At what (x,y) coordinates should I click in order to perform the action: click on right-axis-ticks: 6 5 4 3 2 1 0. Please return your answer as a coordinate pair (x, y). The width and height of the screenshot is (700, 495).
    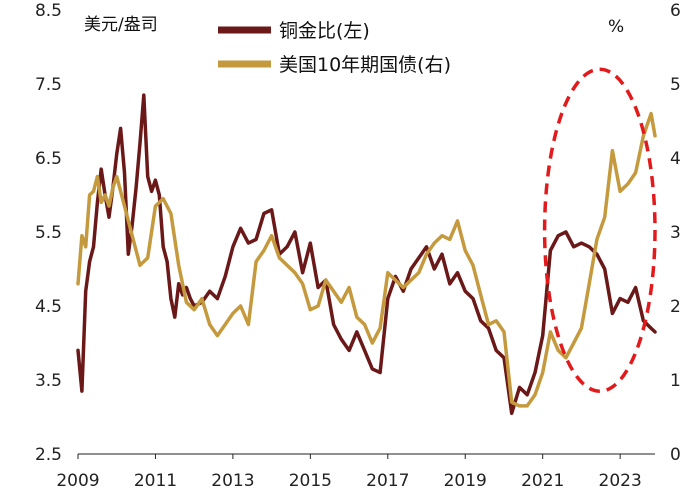
    Looking at the image, I should click on (675, 233).